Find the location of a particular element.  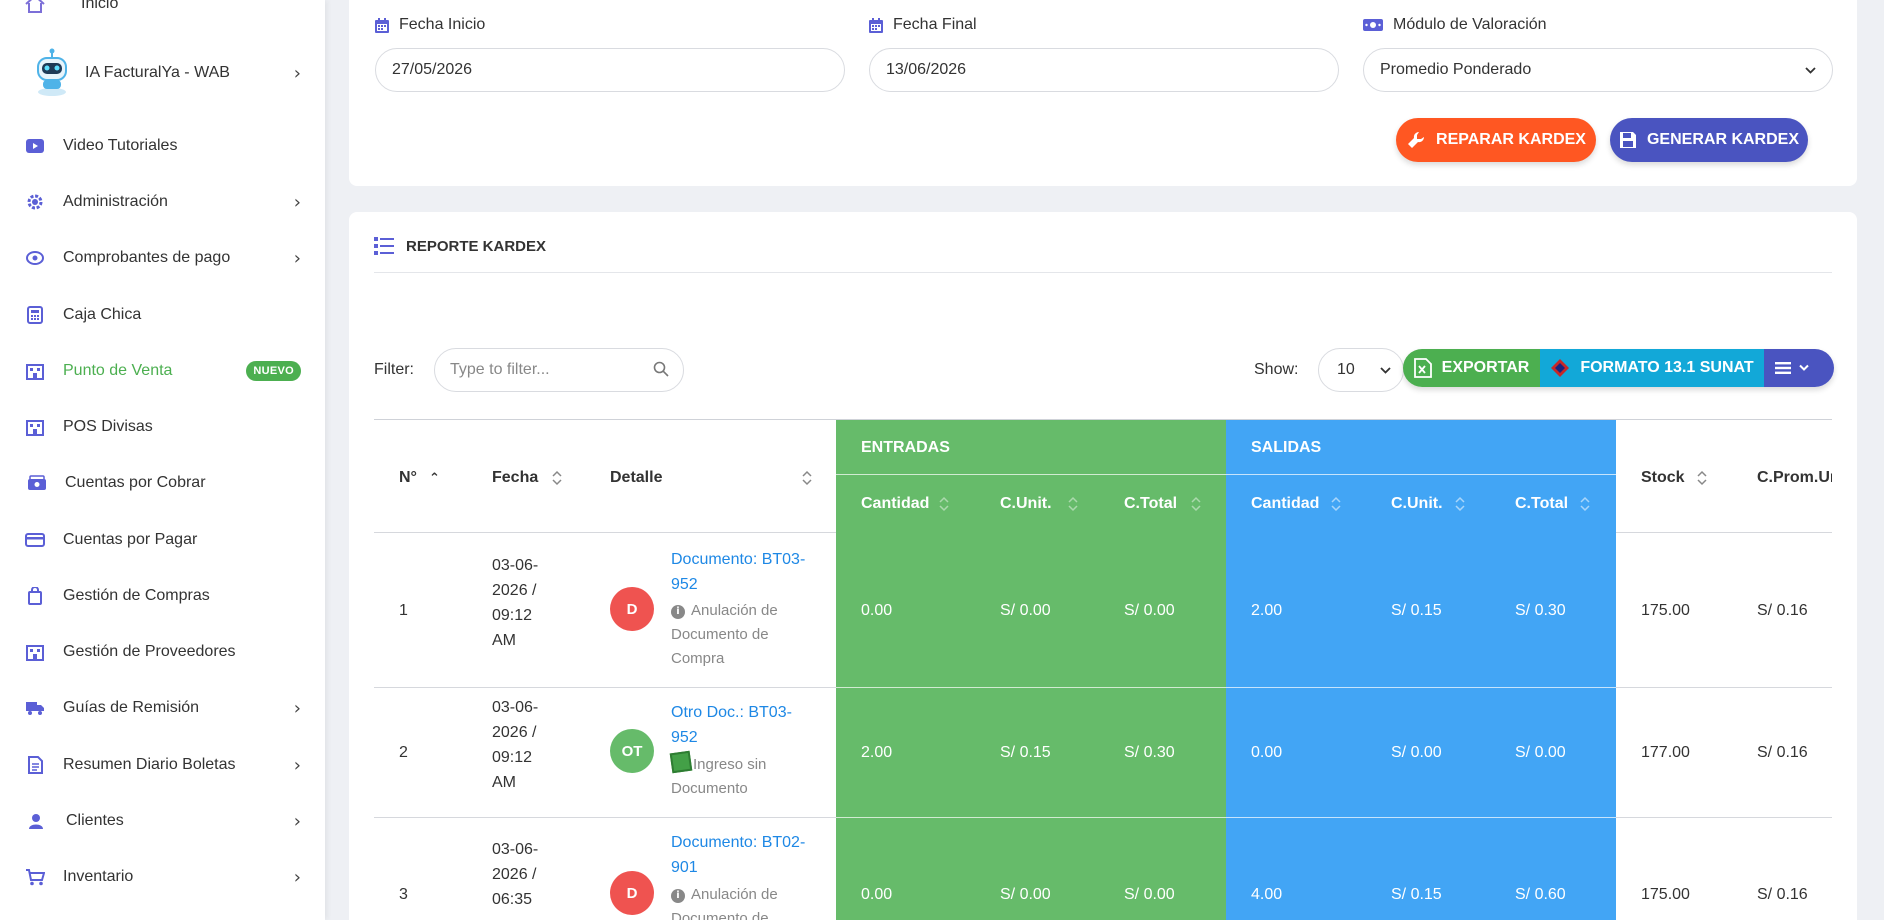

sidebar-item-inventario: Inventario › is located at coordinates (162, 877).